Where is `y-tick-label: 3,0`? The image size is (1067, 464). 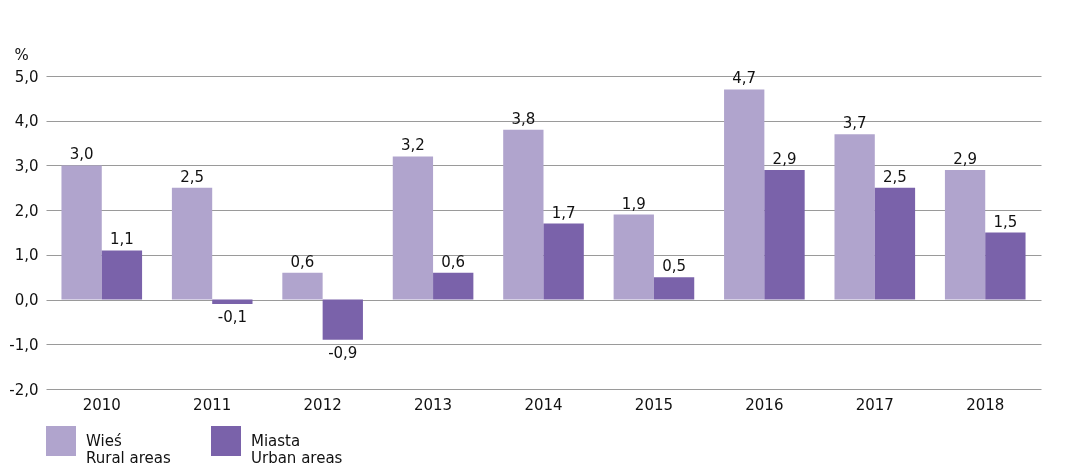 y-tick-label: 3,0 is located at coordinates (26, 165).